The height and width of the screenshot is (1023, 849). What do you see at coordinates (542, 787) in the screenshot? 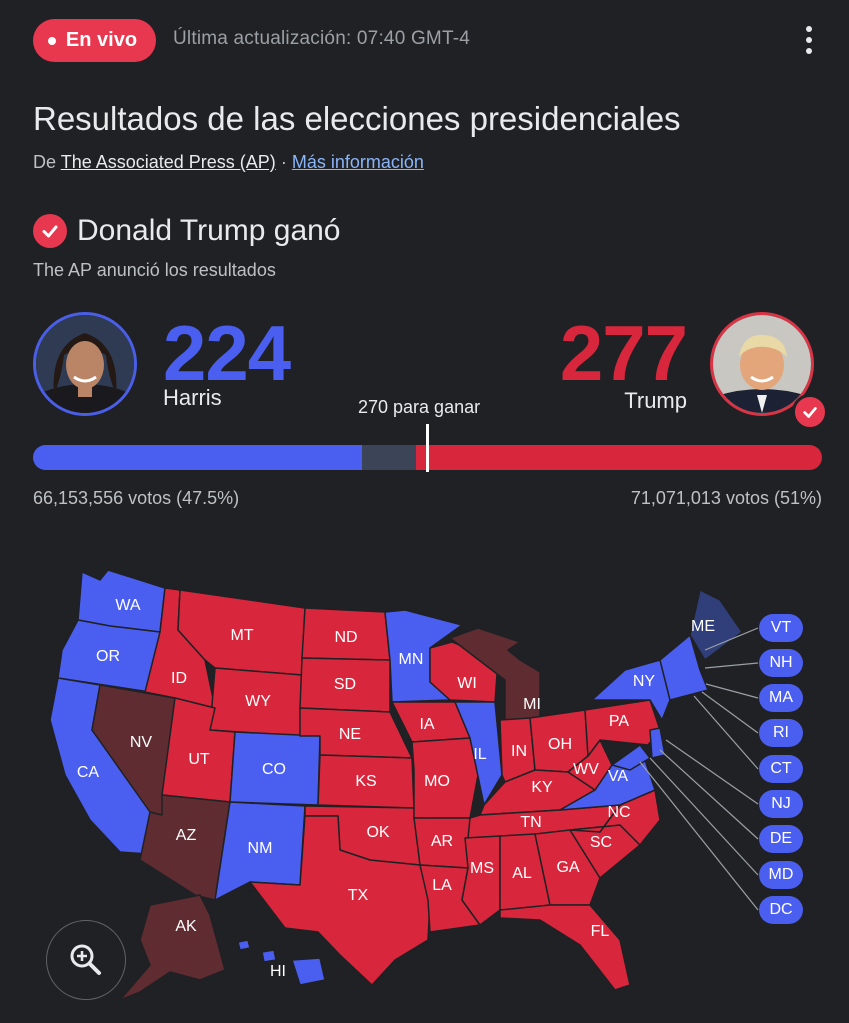
I see `label-KY: KY` at bounding box center [542, 787].